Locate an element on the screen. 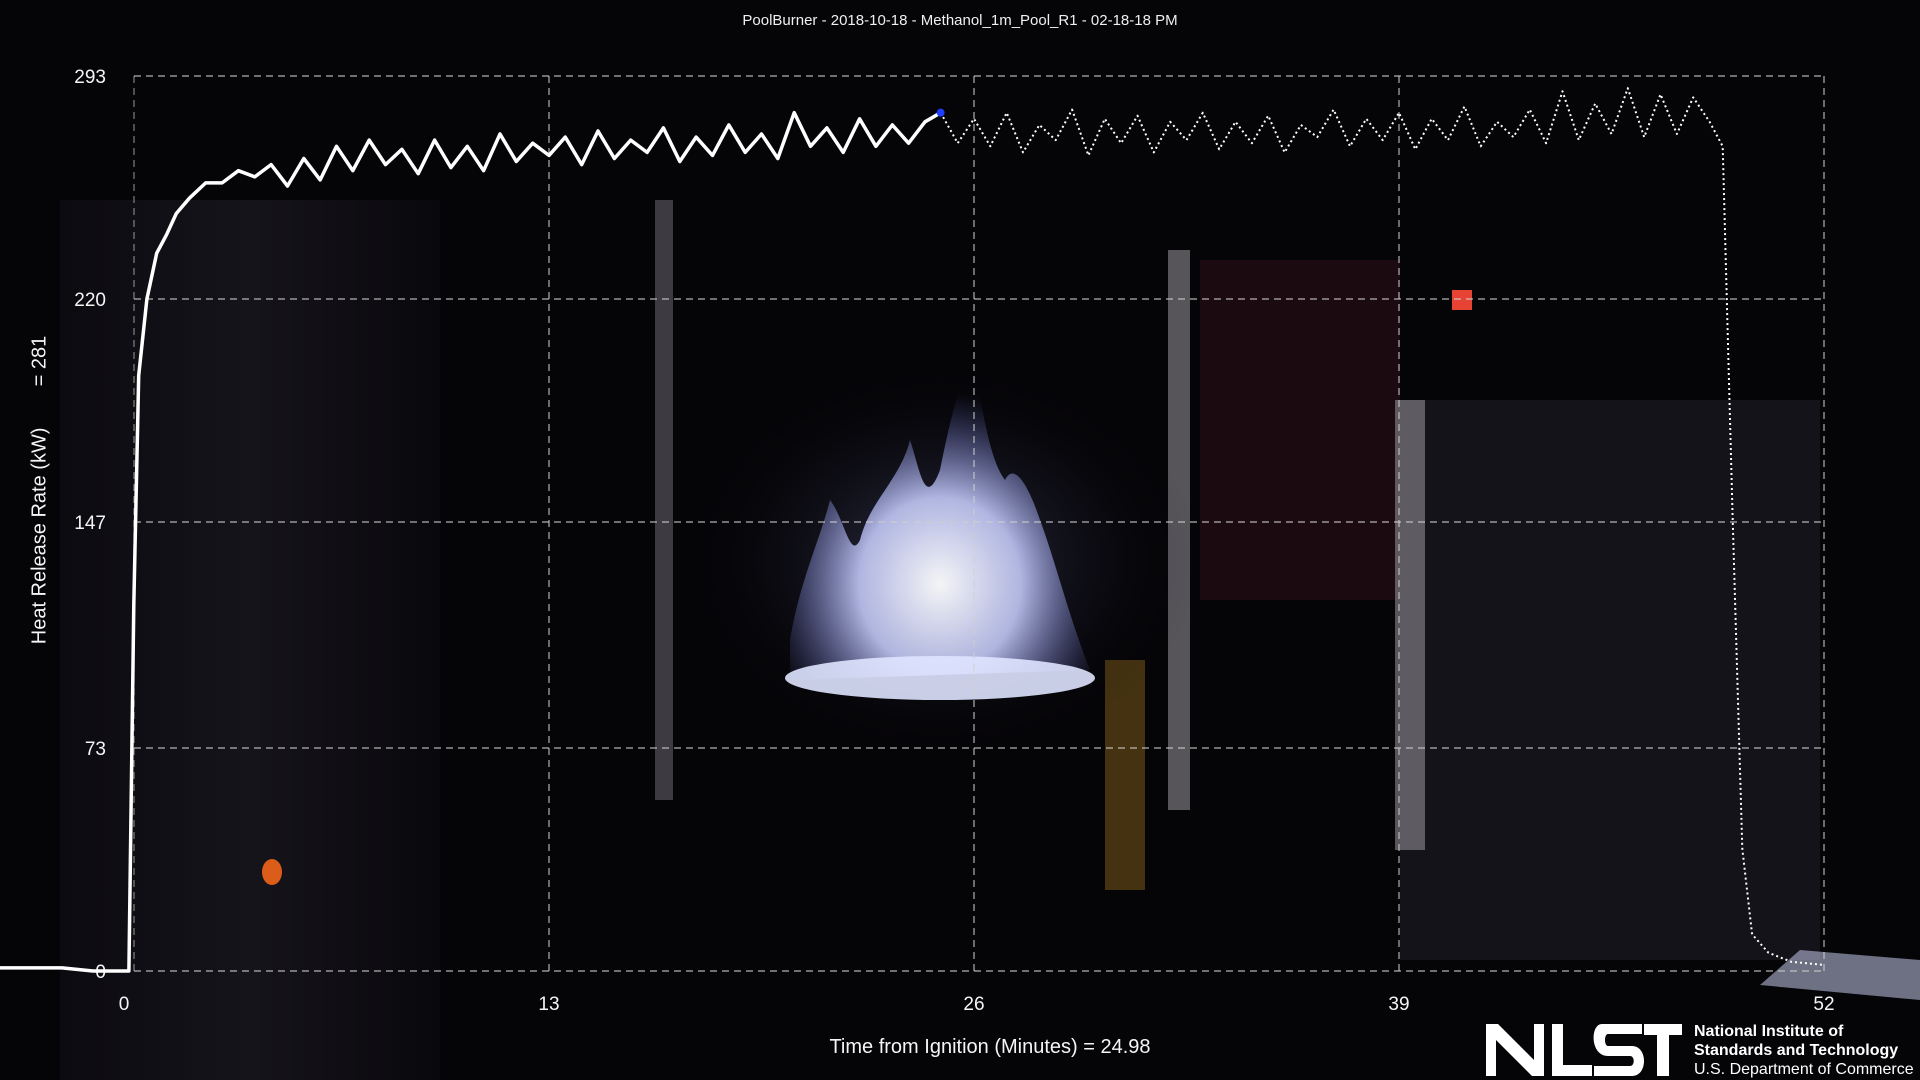 Image resolution: width=1920 pixels, height=1080 pixels. nist-logo-line3: U.S. Department of Commerce is located at coordinates (1804, 1069).